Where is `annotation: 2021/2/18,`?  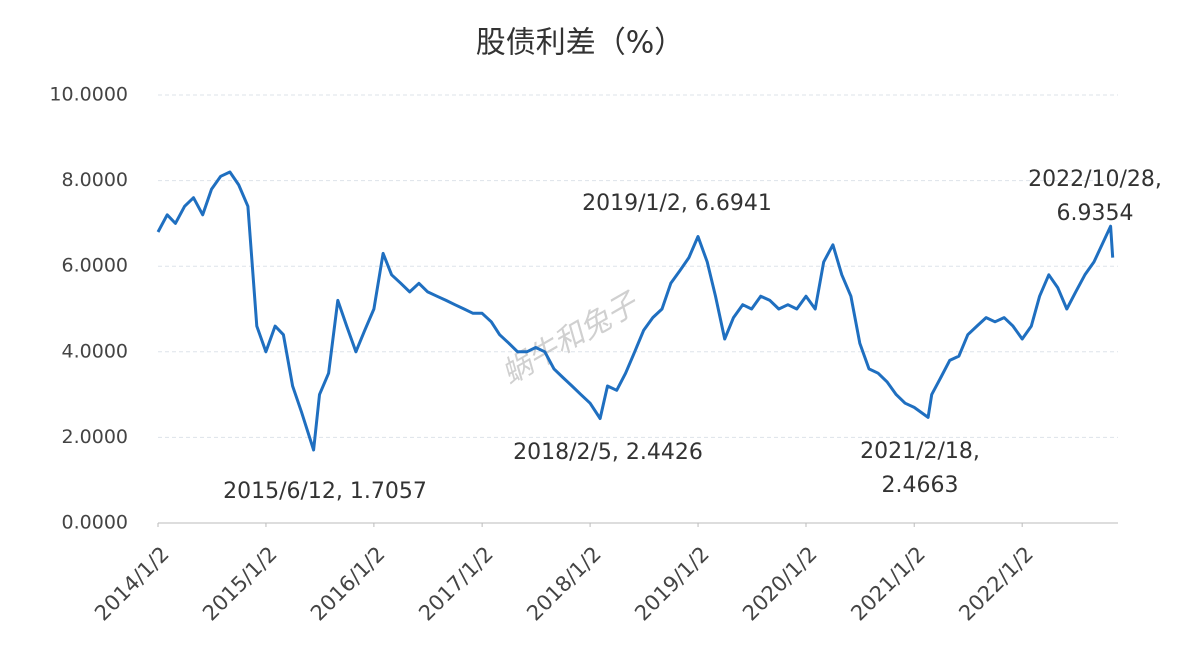
annotation: 2021/2/18, is located at coordinates (920, 451).